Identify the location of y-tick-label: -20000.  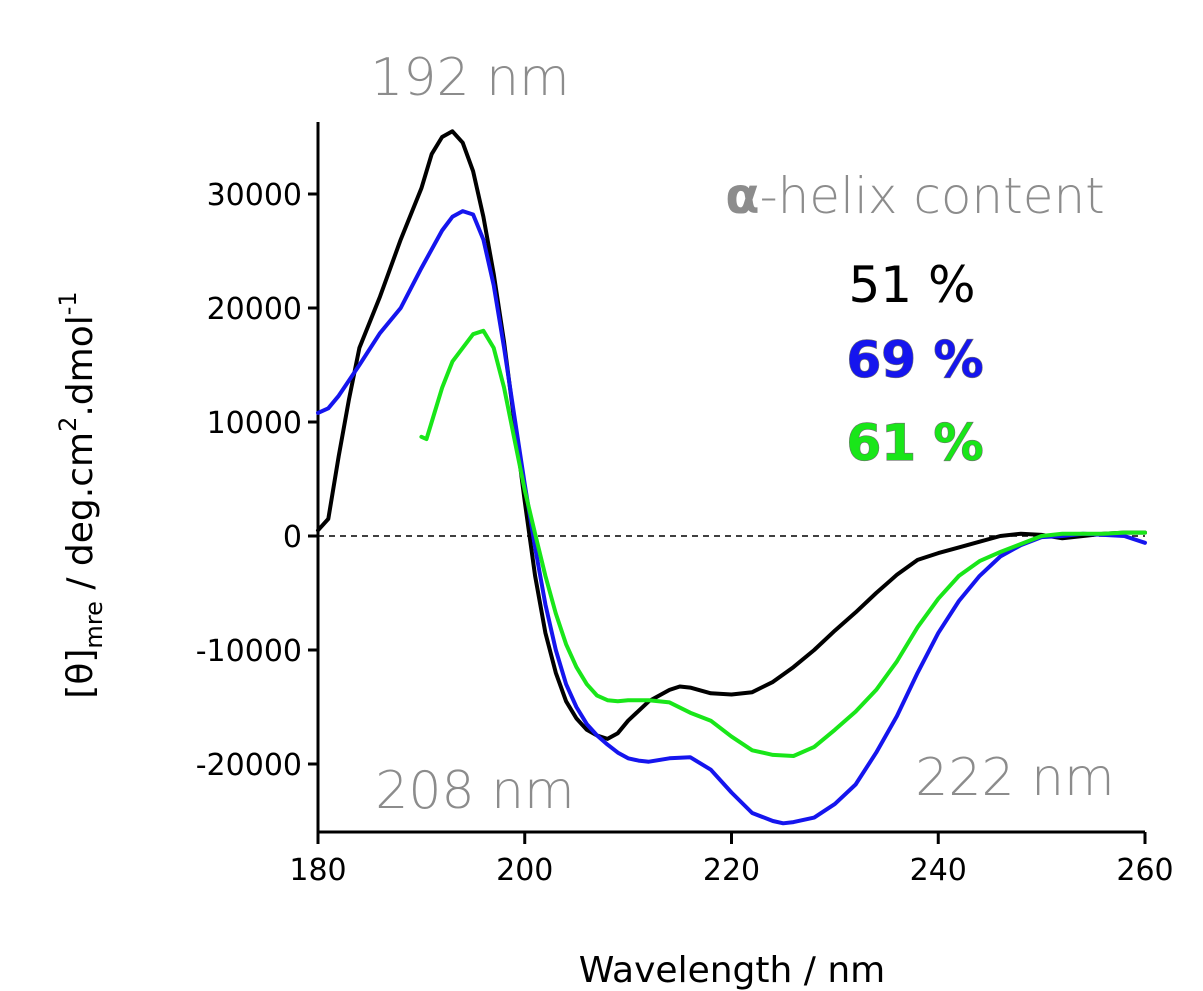
(249, 765).